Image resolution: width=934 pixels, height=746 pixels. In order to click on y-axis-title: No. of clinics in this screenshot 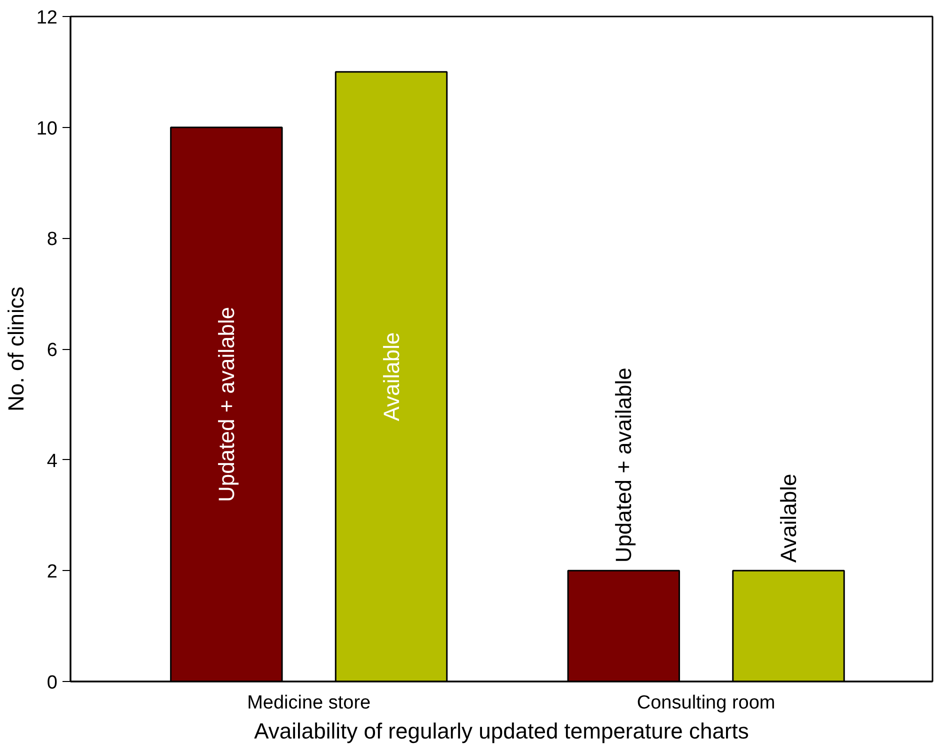, I will do `click(15, 349)`.